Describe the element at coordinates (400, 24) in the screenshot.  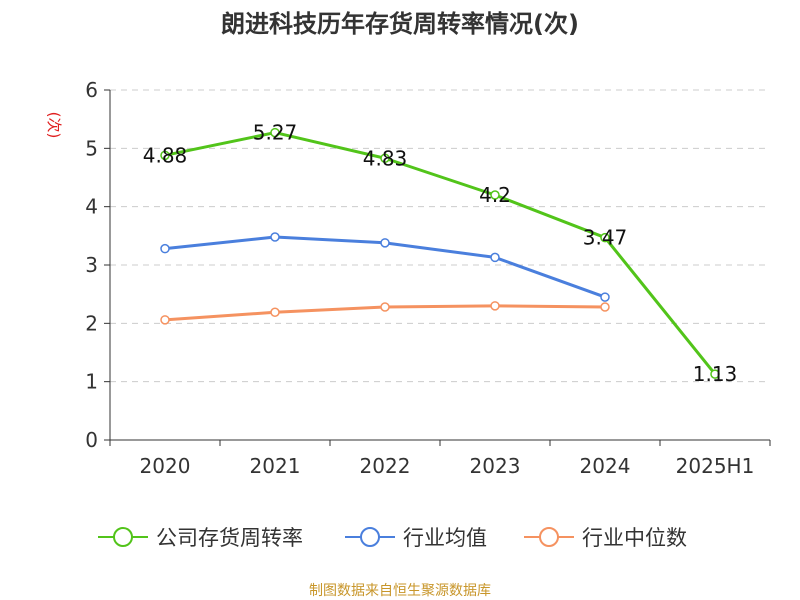
I see `chart-title: 朗进科技历年存货周转率情况(次)` at that location.